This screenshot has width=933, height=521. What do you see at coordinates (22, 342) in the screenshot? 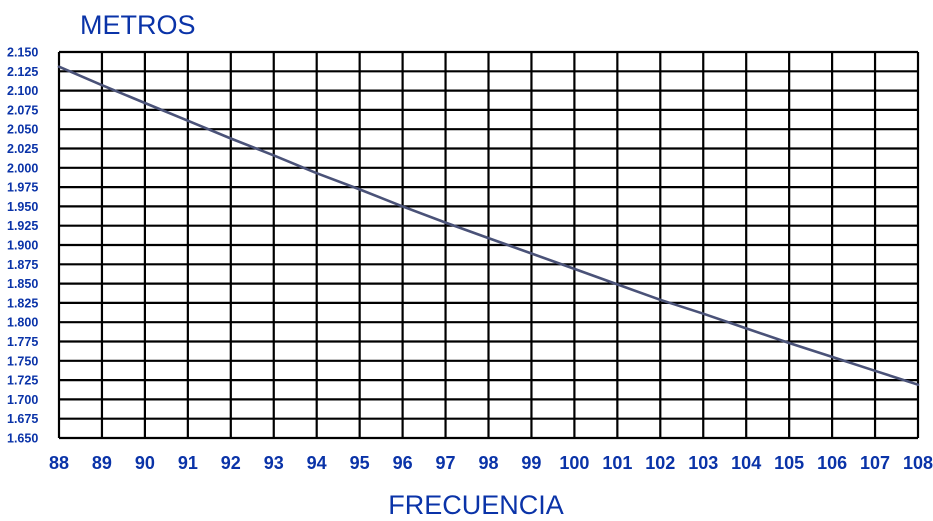
I see `y-tick-label: 1.775` at bounding box center [22, 342].